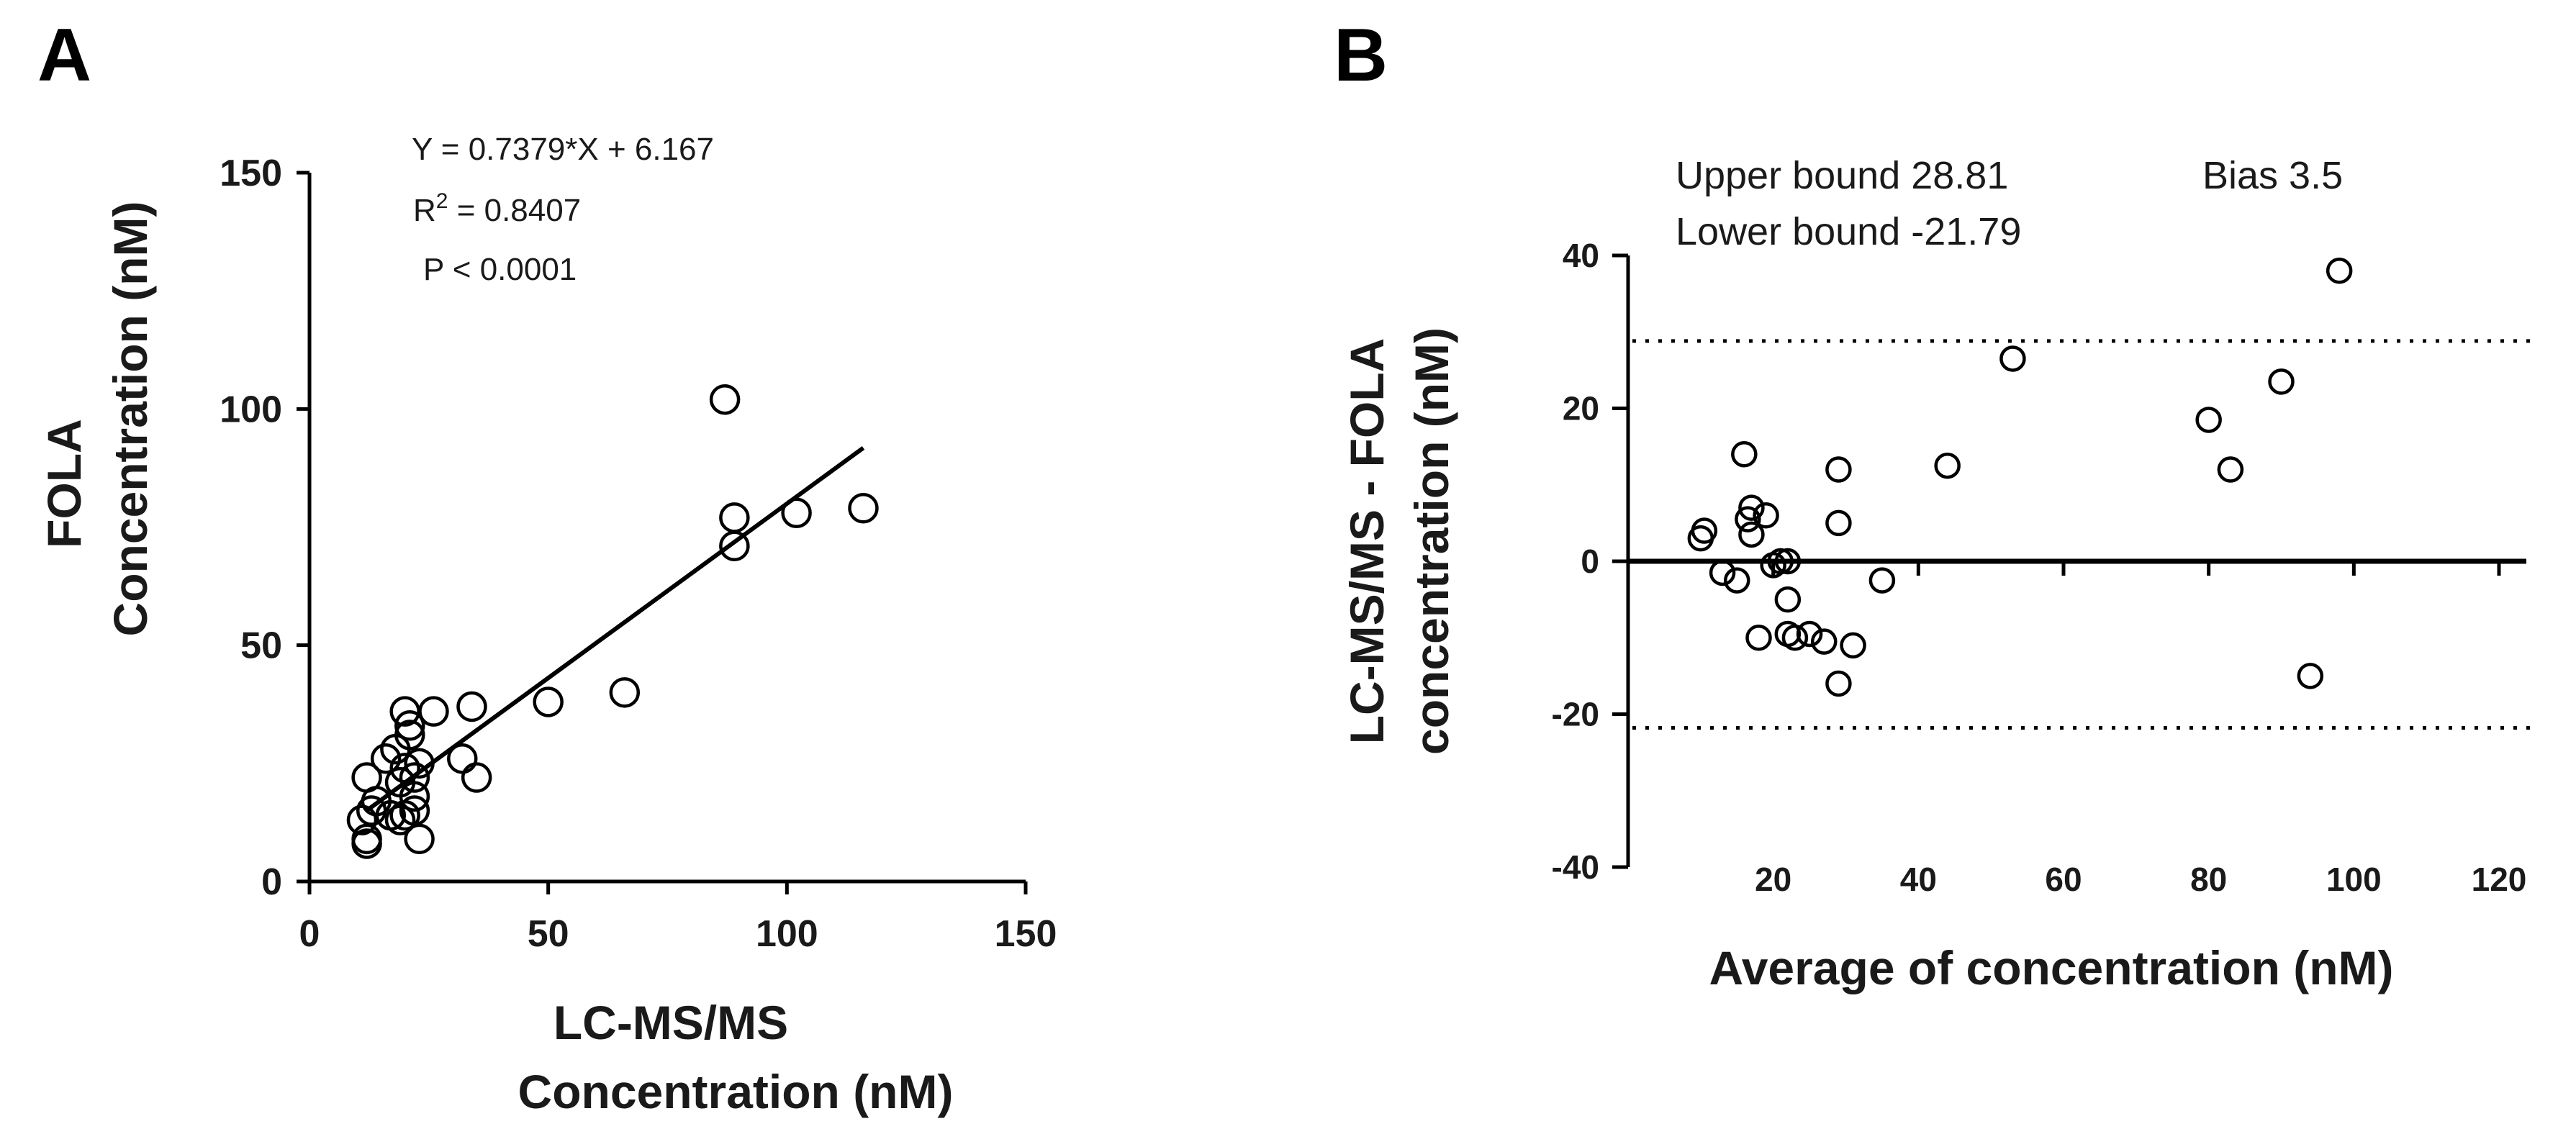 Image resolution: width=2576 pixels, height=1147 pixels. I want to click on panel-a-r-squared: R2 = 0.8407, so click(497, 209).